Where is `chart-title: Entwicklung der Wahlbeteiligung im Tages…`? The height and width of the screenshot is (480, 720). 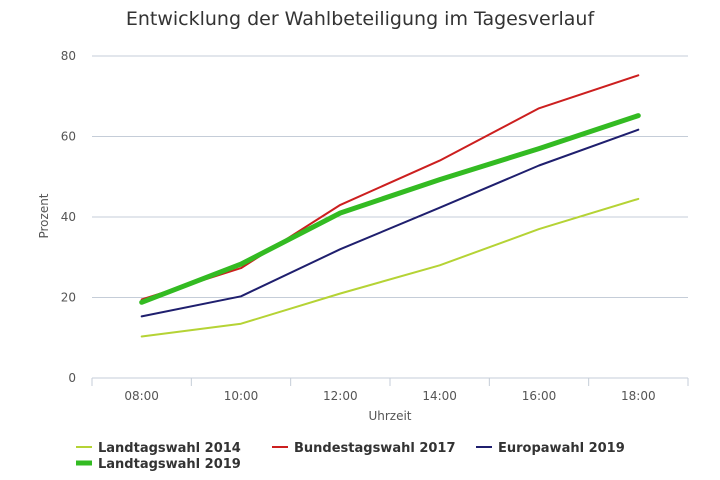 chart-title: Entwicklung der Wahlbeteiligung im Tages… is located at coordinates (360, 19).